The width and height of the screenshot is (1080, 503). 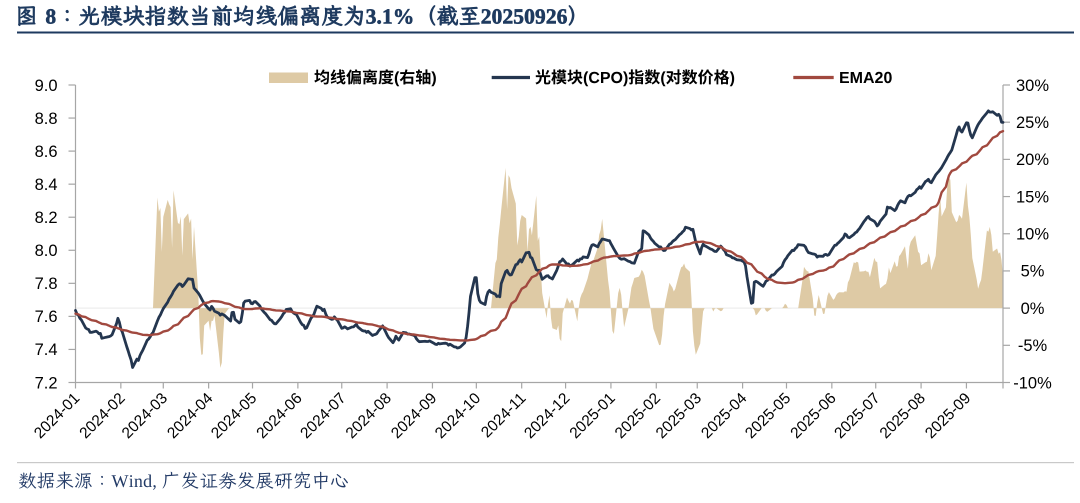 I want to click on svg-text: 7.4, so click(x=46, y=350).